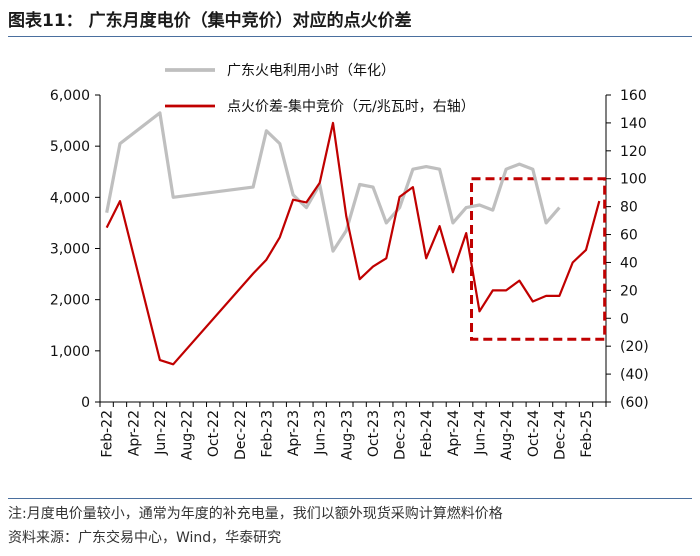  I want to click on left-axis-tick-label: 6,000, so click(70, 96).